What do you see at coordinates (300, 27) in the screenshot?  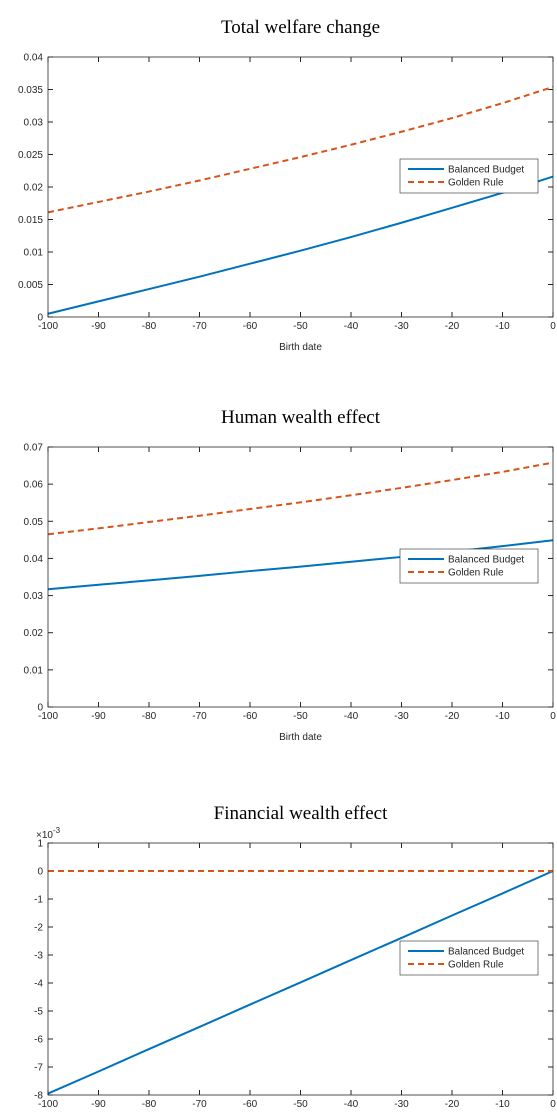 I see `chart-title: Total welfare change` at bounding box center [300, 27].